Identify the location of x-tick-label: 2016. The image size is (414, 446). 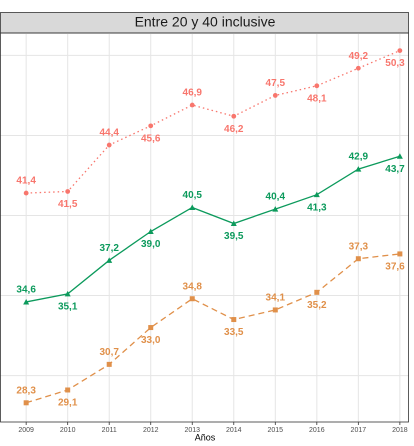
(317, 430).